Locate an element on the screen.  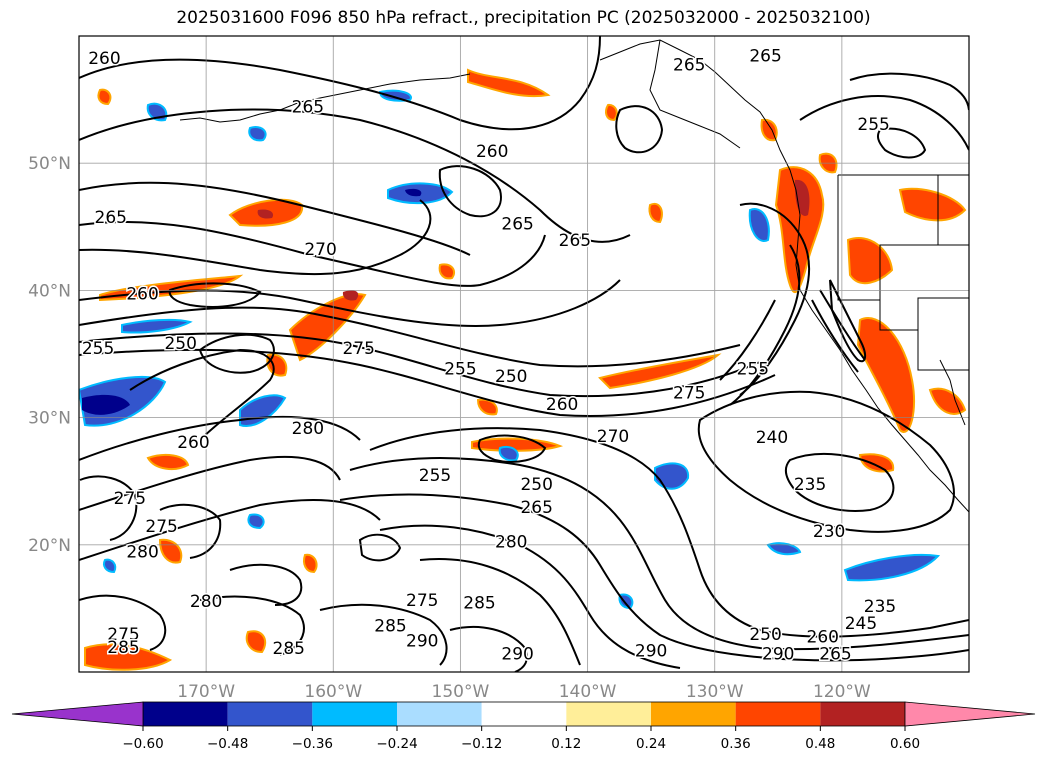
colorbar-tick-label: −0.60 is located at coordinates (142, 744).